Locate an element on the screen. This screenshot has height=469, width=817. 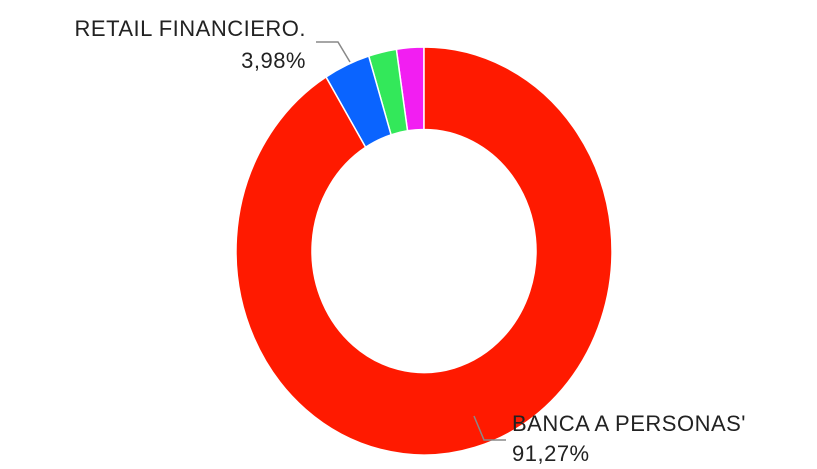
category-label: BANCA A PERSONAS' is located at coordinates (629, 423).